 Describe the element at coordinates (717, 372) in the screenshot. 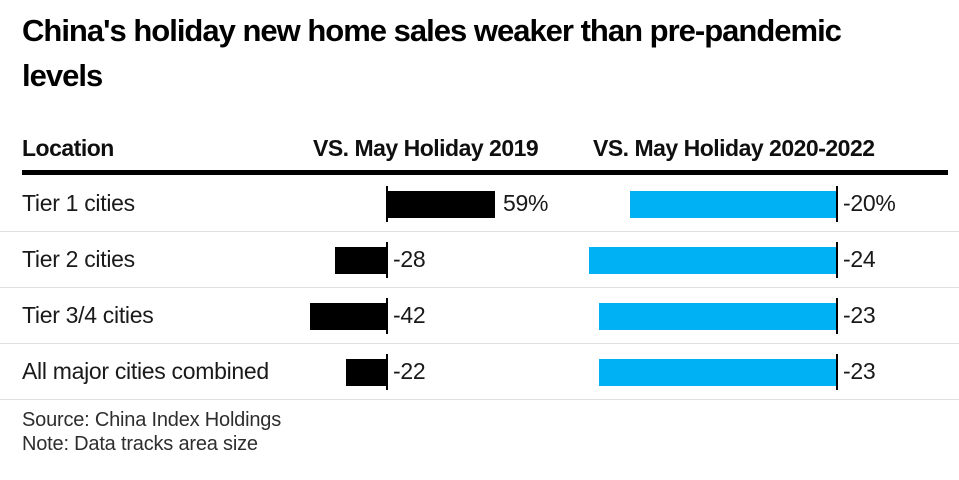

I see `bar-2022-all-cities` at that location.